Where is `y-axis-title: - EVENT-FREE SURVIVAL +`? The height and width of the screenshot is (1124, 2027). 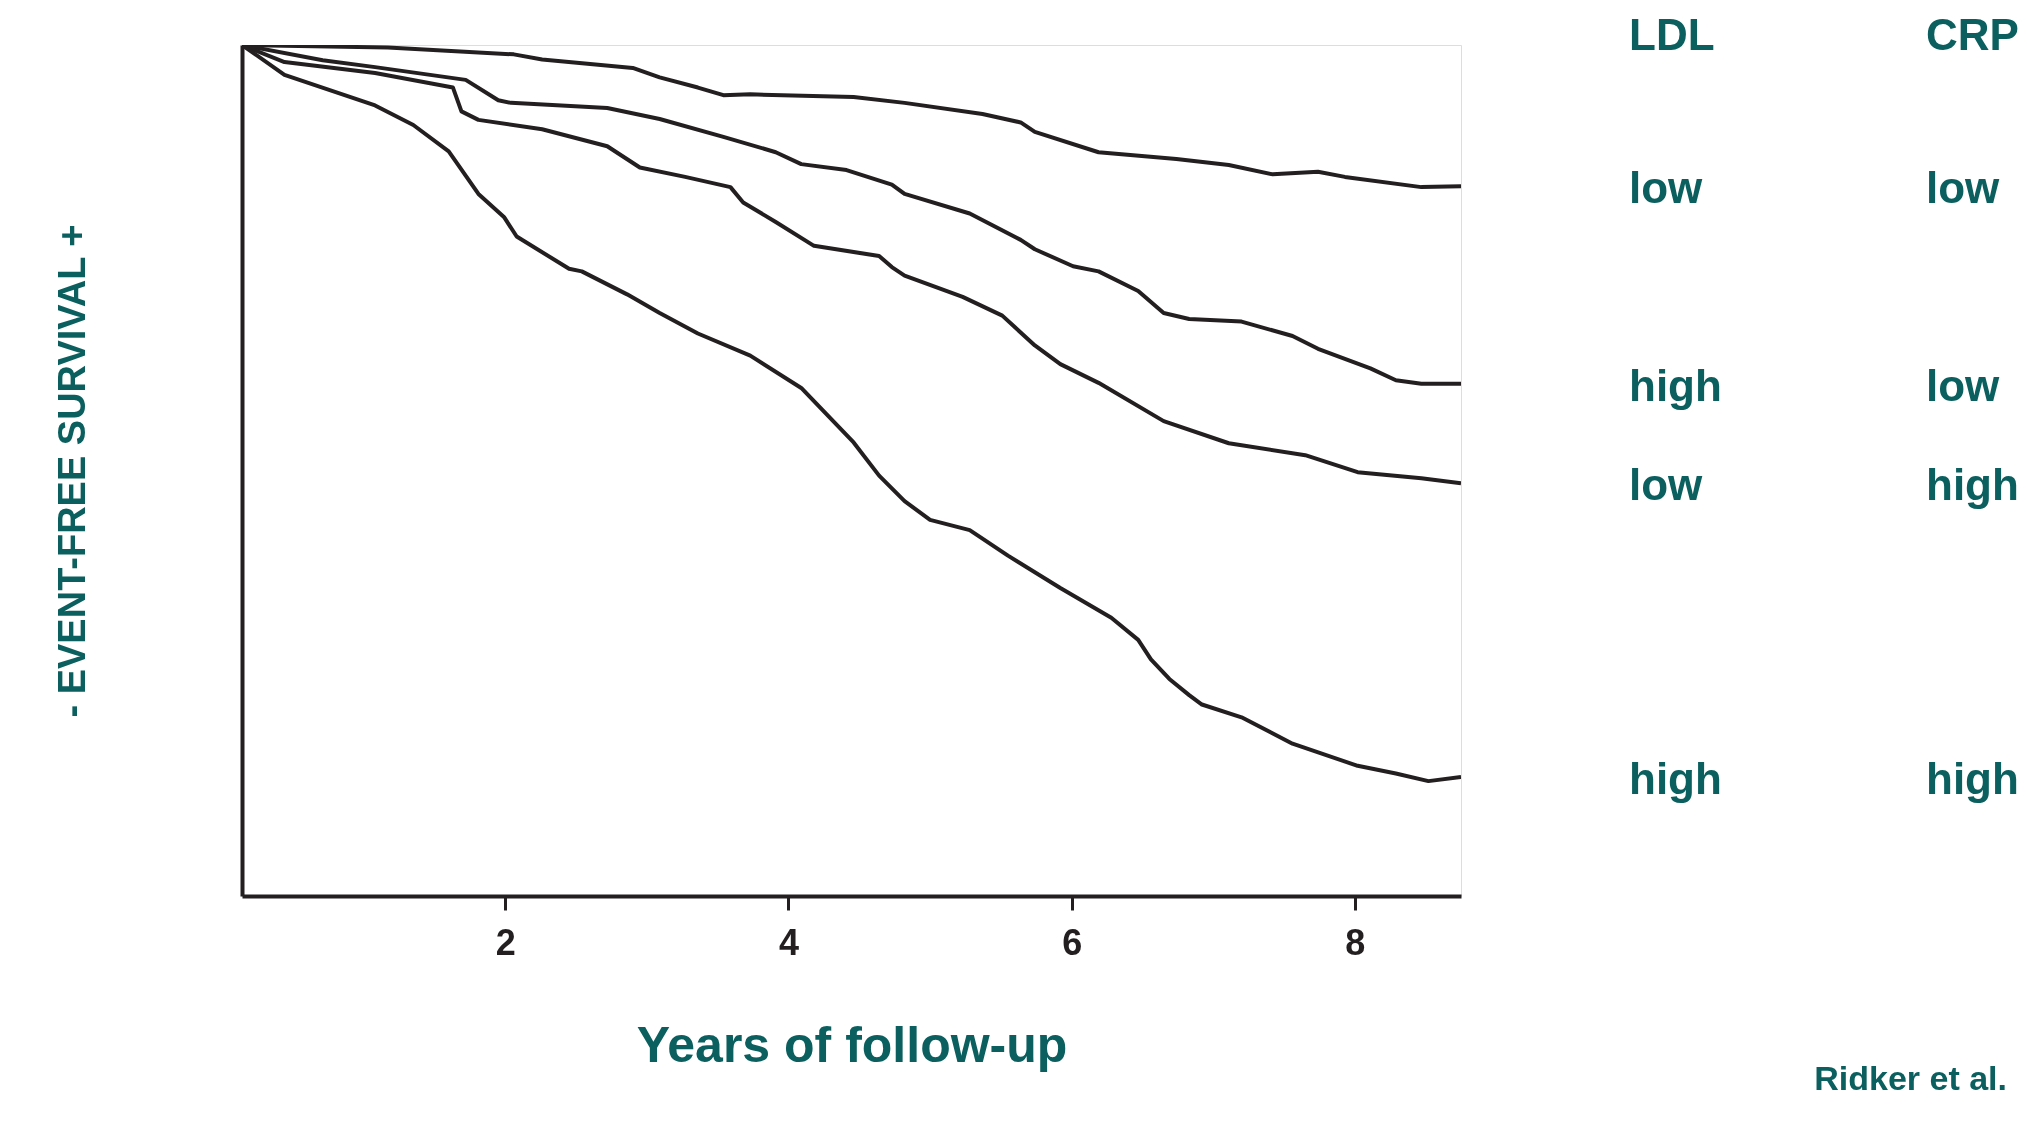
y-axis-title: - EVENT-FREE SURVIVAL + is located at coordinates (71, 471).